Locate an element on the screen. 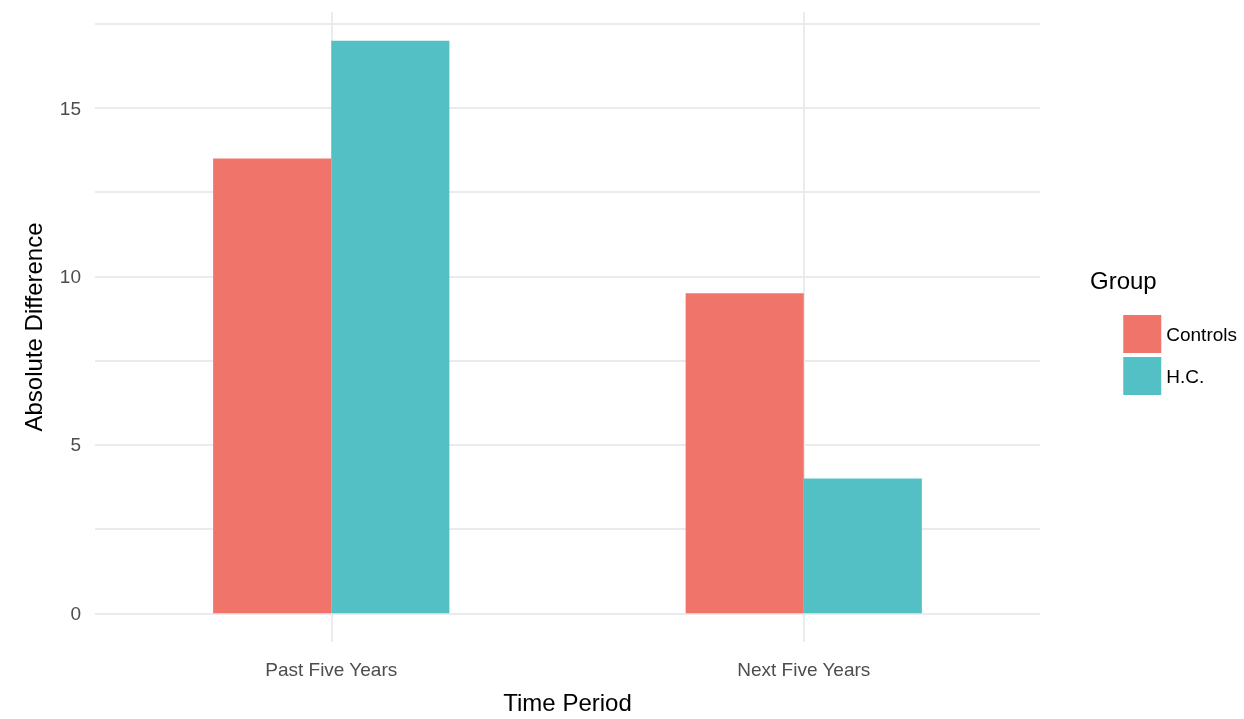  y-tick-label: 0 is located at coordinates (75, 613).